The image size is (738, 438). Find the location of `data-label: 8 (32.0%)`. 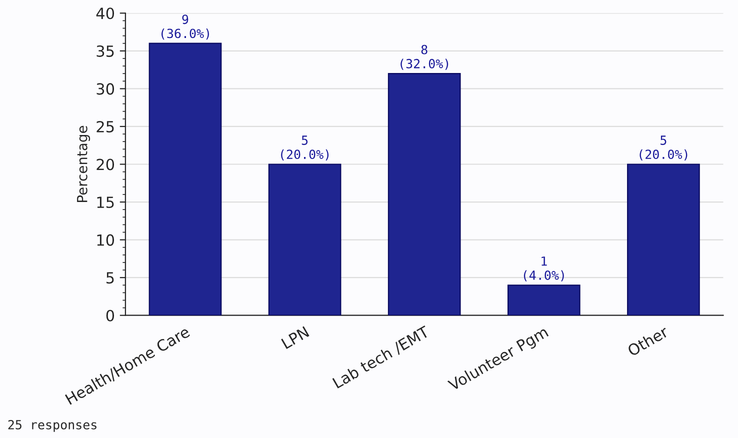

data-label: 8 (32.0%) is located at coordinates (424, 57).